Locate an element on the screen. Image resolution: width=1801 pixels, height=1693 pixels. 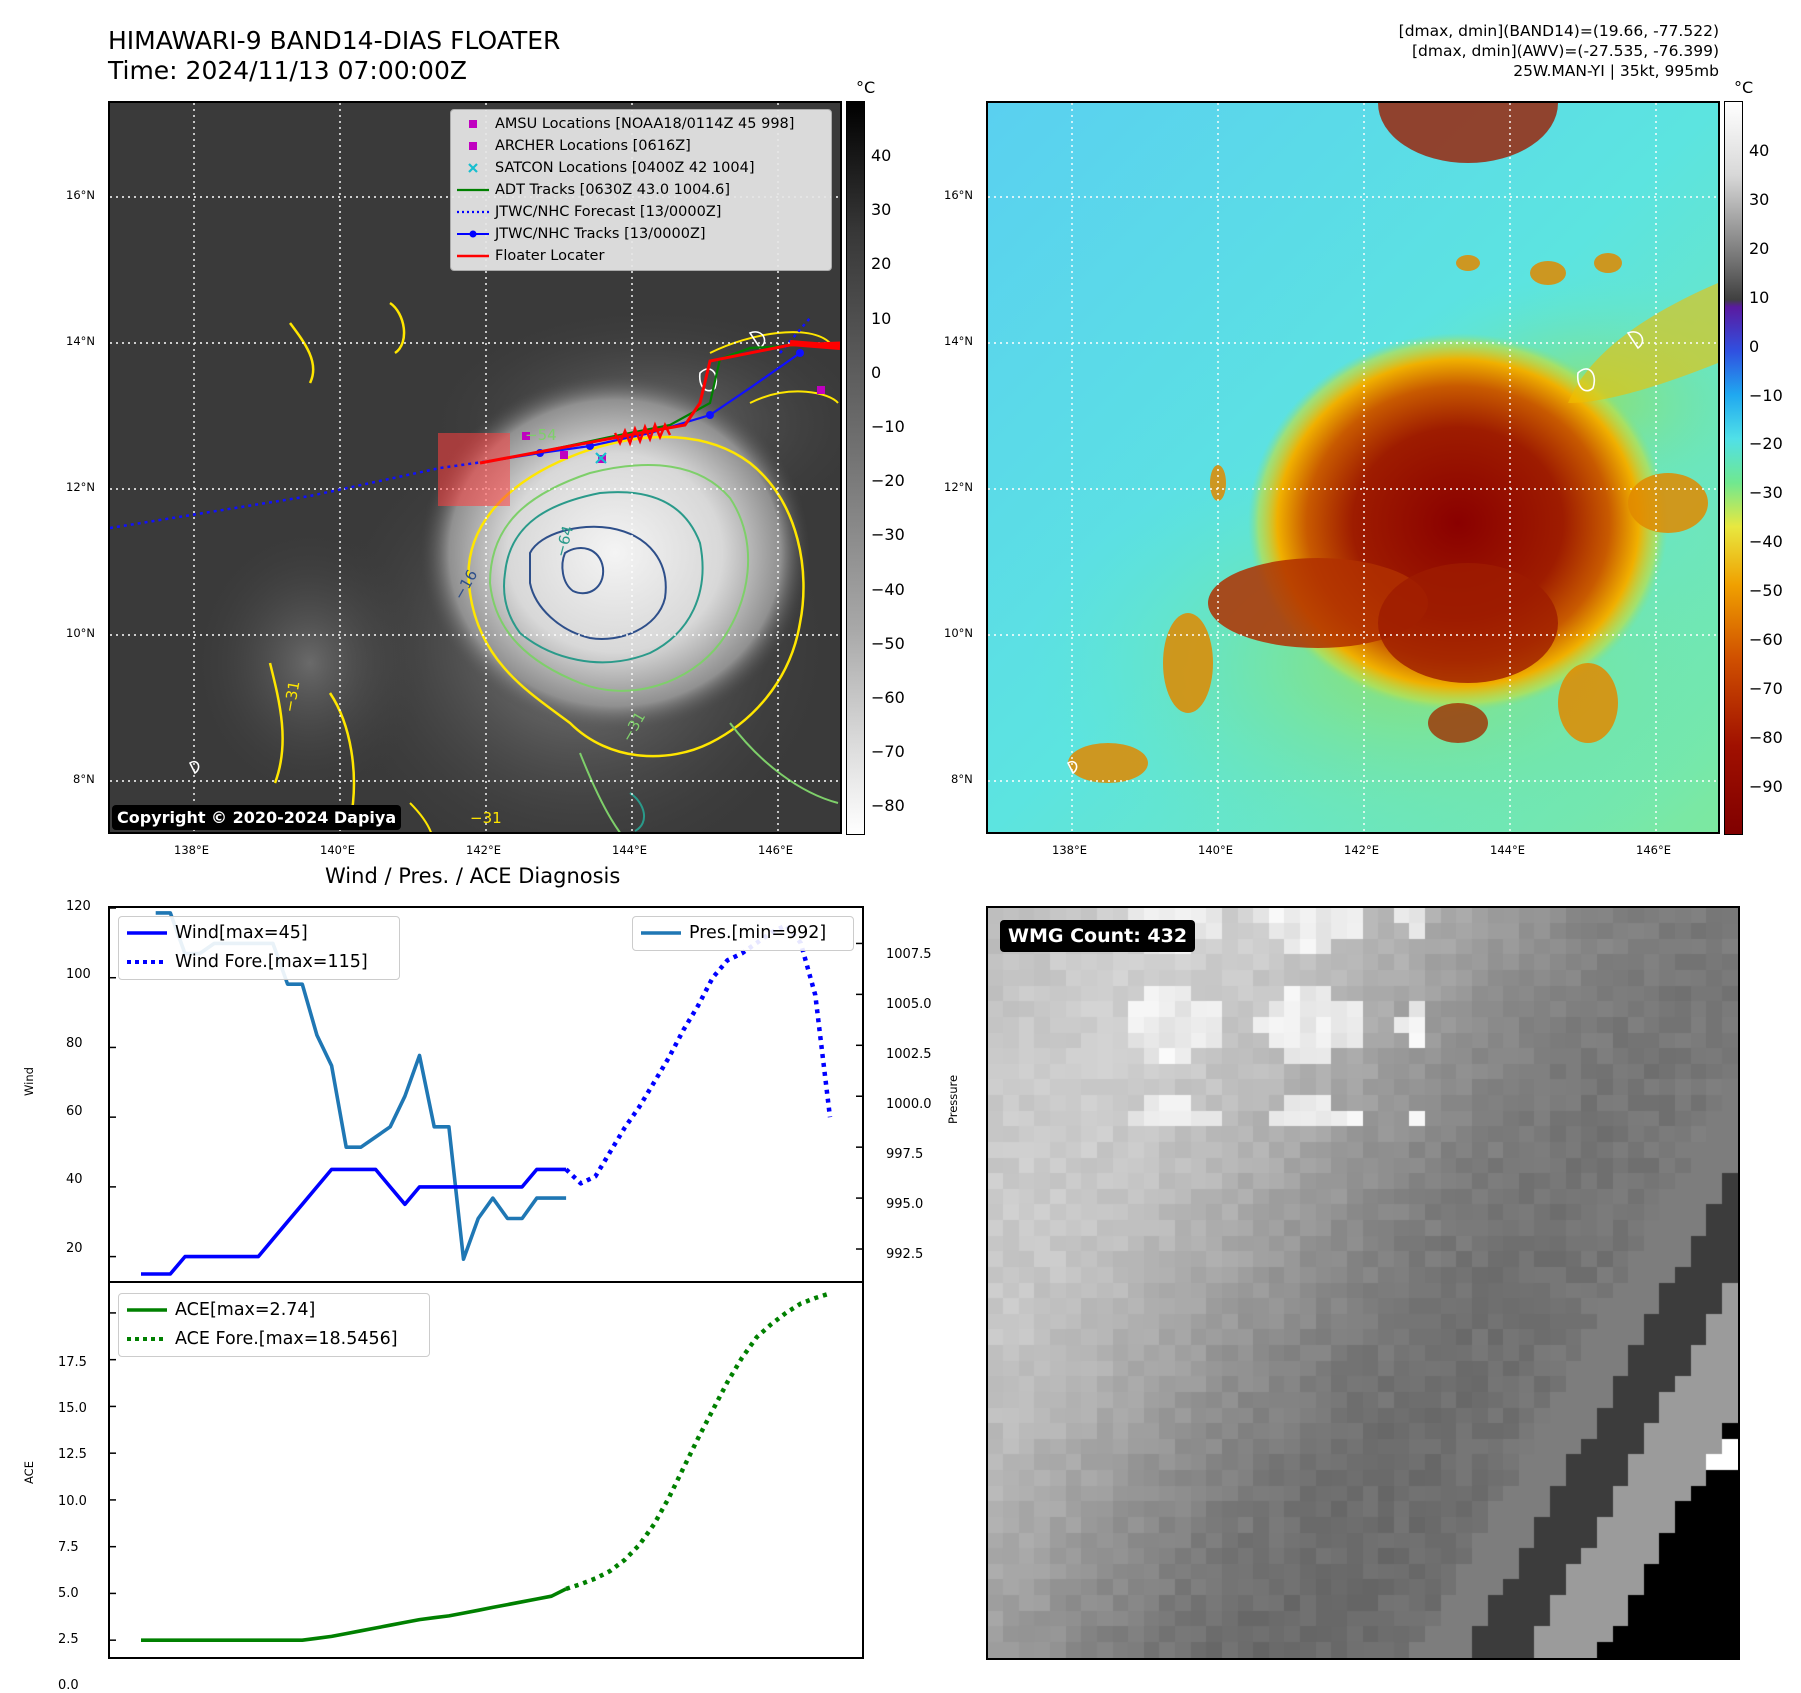
ir-colorbar-tick: 30 is located at coordinates (881, 210).